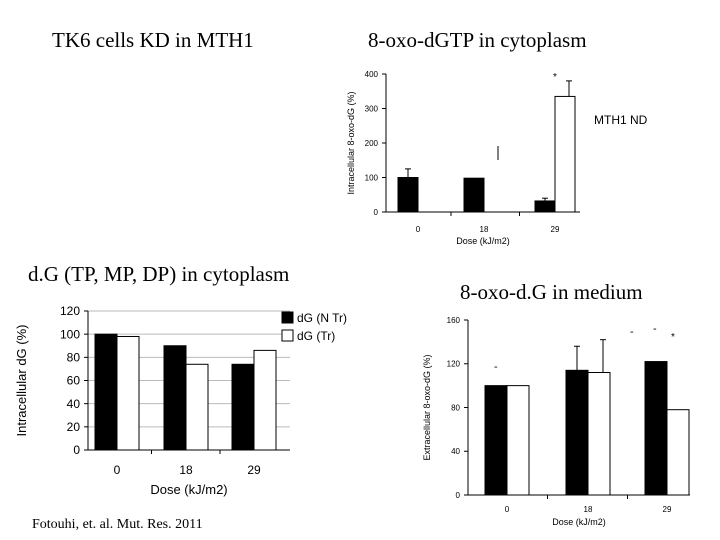 The width and height of the screenshot is (720, 540). Describe the element at coordinates (188, 489) in the screenshot. I see `chart2-x-axis-label: Dose (kJ/m2)` at that location.